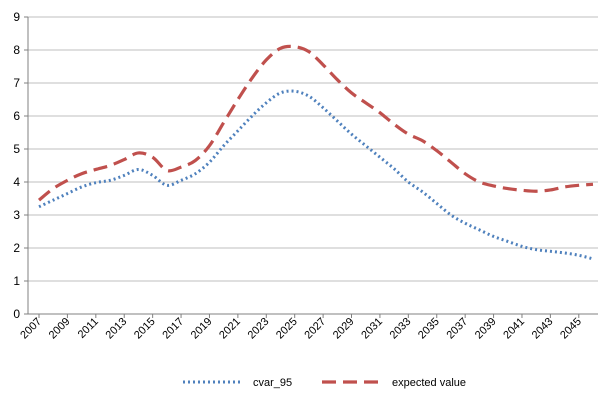 This screenshot has width=605, height=394. I want to click on y-tick-label: 3, so click(16, 215).